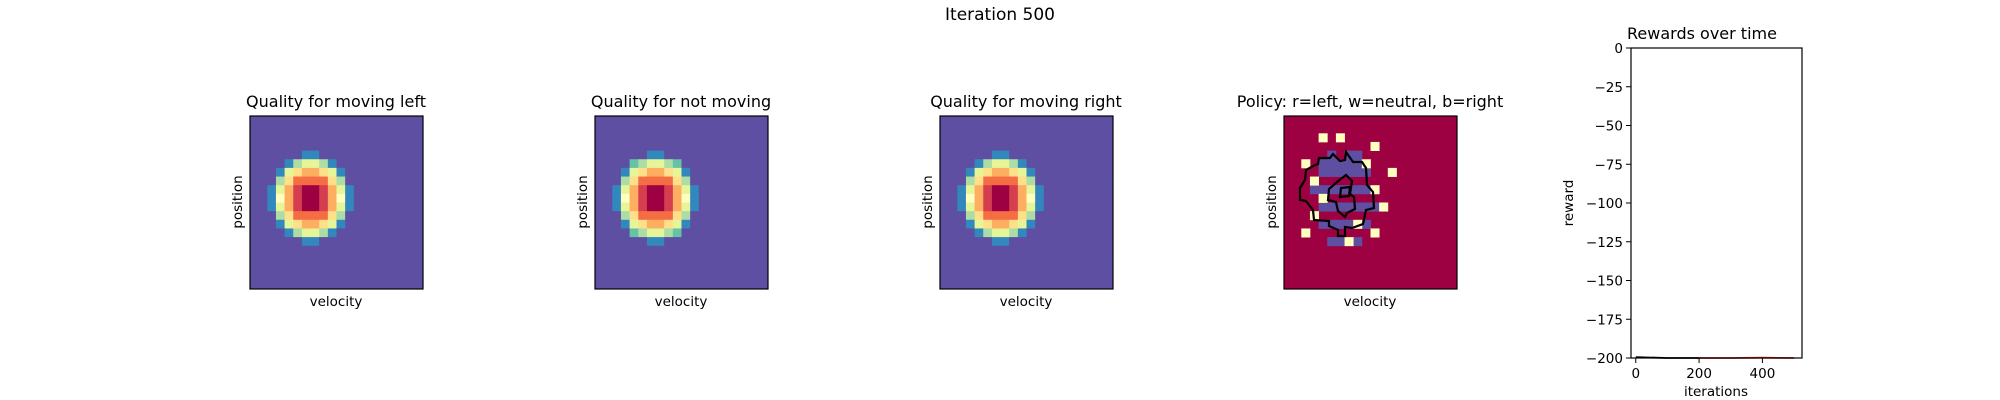  I want to click on policy-cell-neutral, so click(1375, 146).